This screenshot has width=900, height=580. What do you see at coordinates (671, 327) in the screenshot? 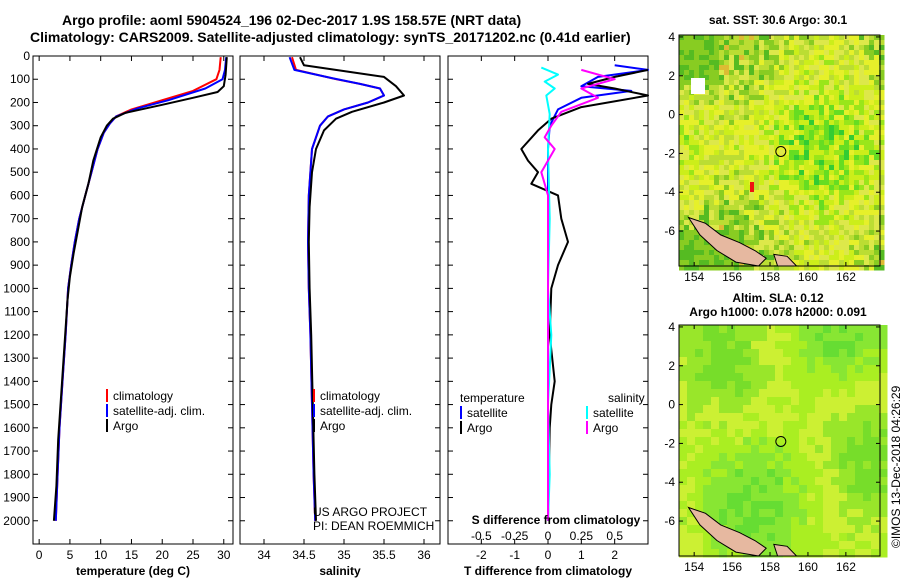
I see `sla_map-ytick-label-4: 4` at bounding box center [671, 327].